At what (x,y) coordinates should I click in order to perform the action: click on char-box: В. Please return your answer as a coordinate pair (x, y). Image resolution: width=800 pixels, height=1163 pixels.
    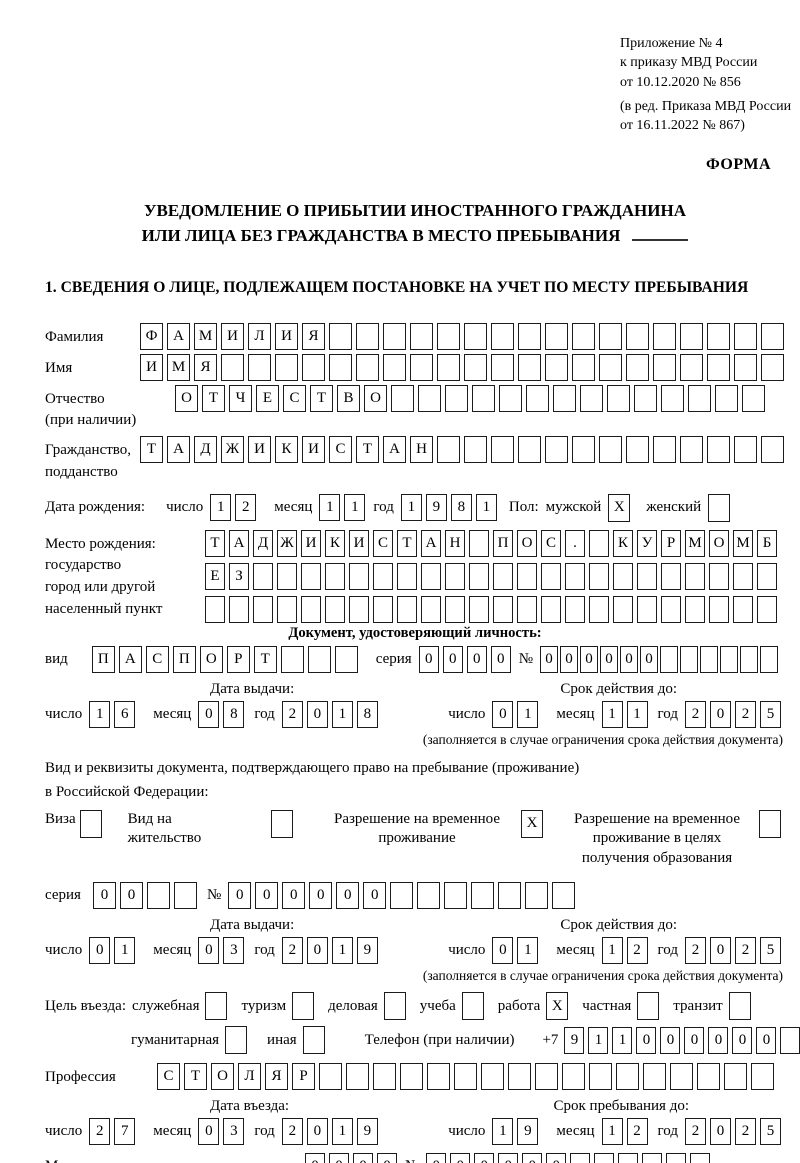
    Looking at the image, I should click on (348, 398).